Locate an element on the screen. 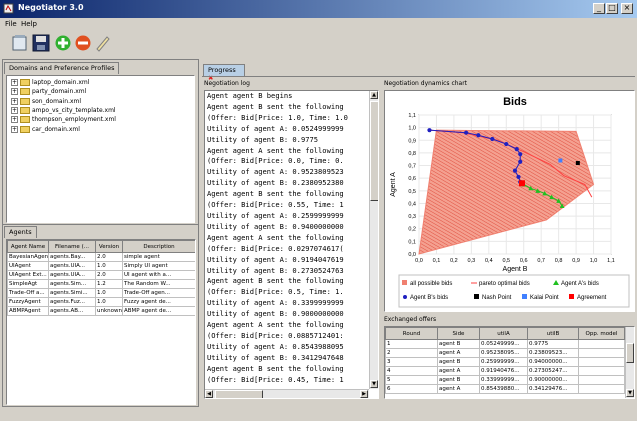  log-line: Utility of agent B: 0.9000000000 is located at coordinates (275, 314).